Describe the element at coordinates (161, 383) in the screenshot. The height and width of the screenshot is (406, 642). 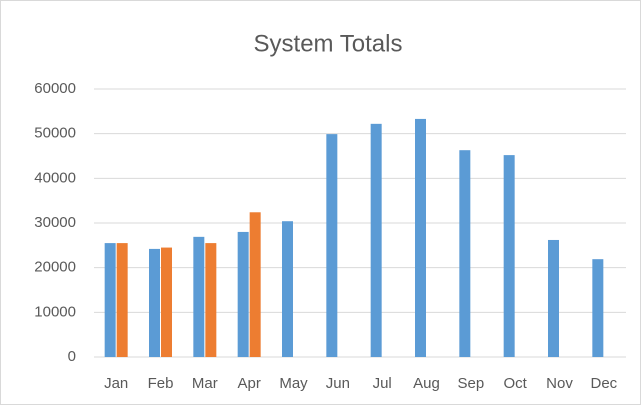
I see `x-tick-label: Feb` at that location.